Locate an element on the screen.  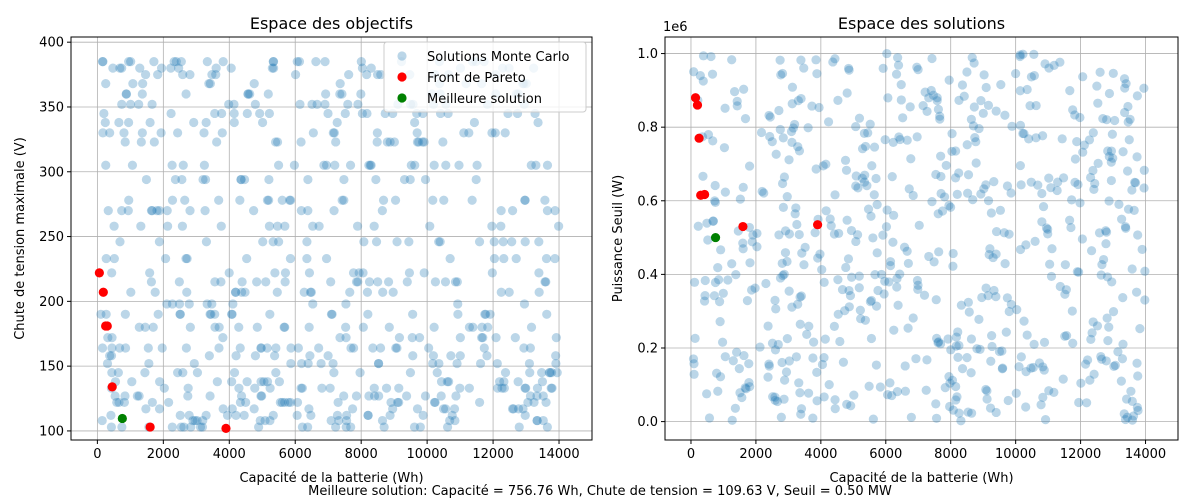
pareto-point is located at coordinates (107, 326).